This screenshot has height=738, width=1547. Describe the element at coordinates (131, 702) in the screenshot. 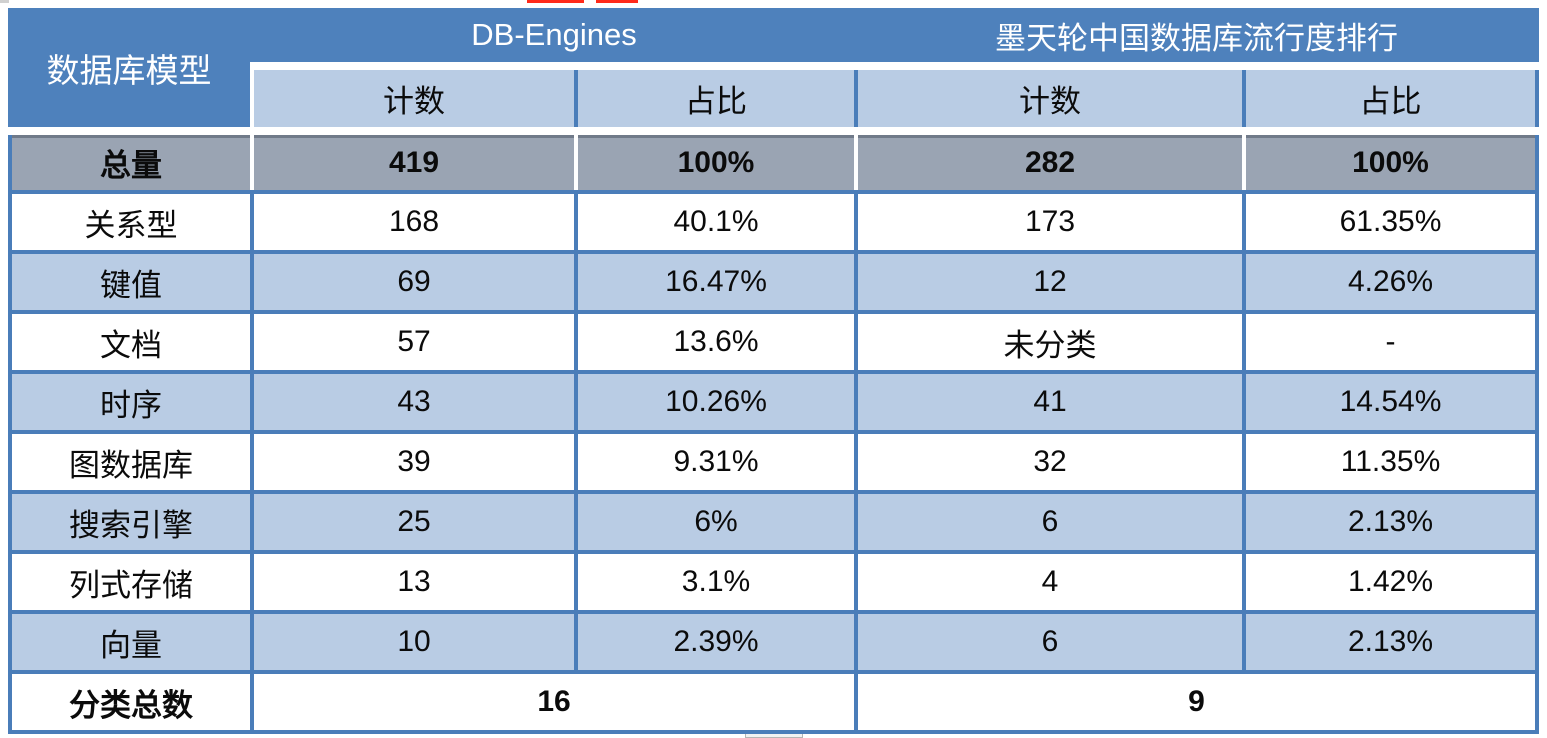

I see `footer-label-cell: 分类总数` at that location.